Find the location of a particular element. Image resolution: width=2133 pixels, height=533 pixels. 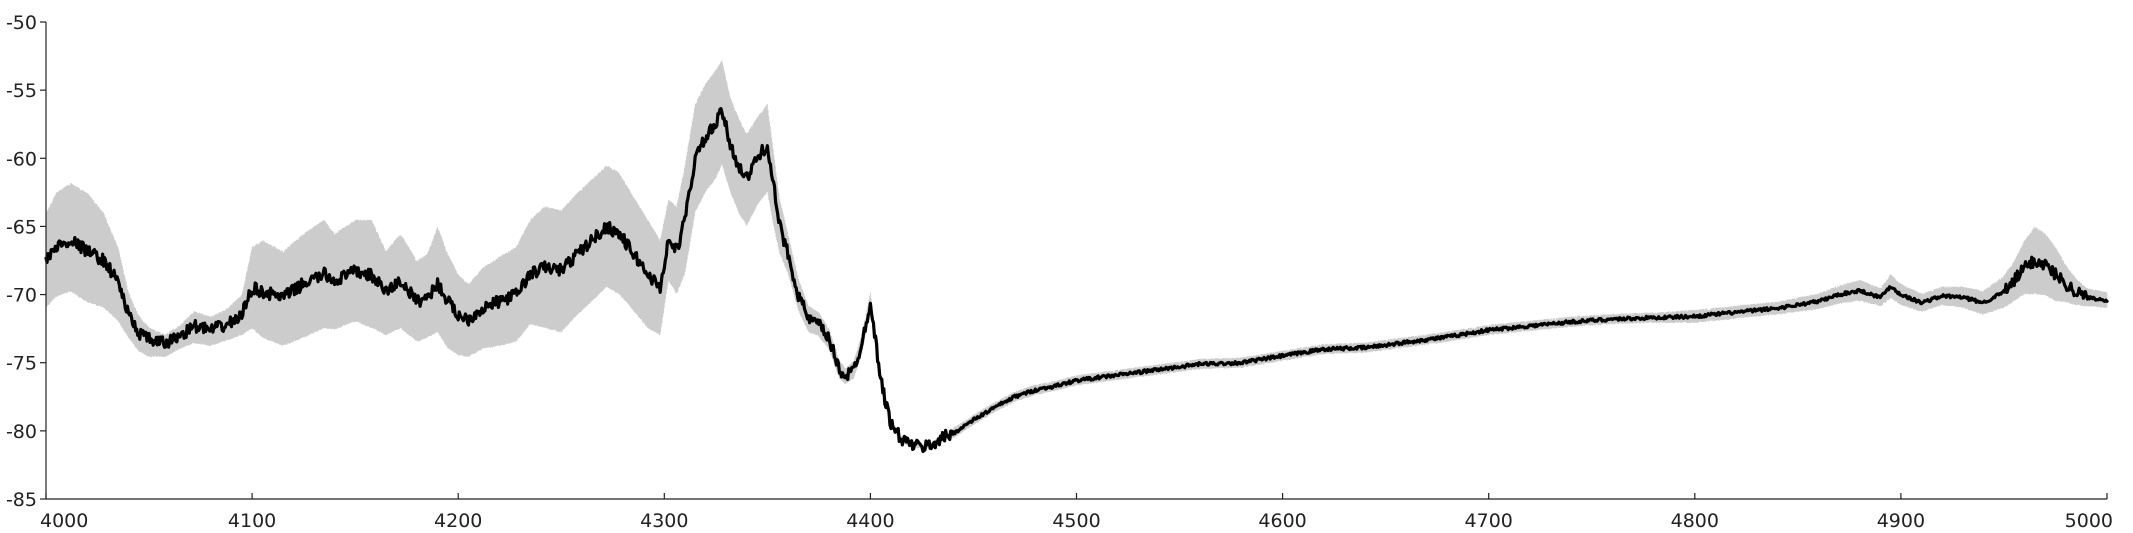

x-tick-label: 4800 is located at coordinates (1695, 521).